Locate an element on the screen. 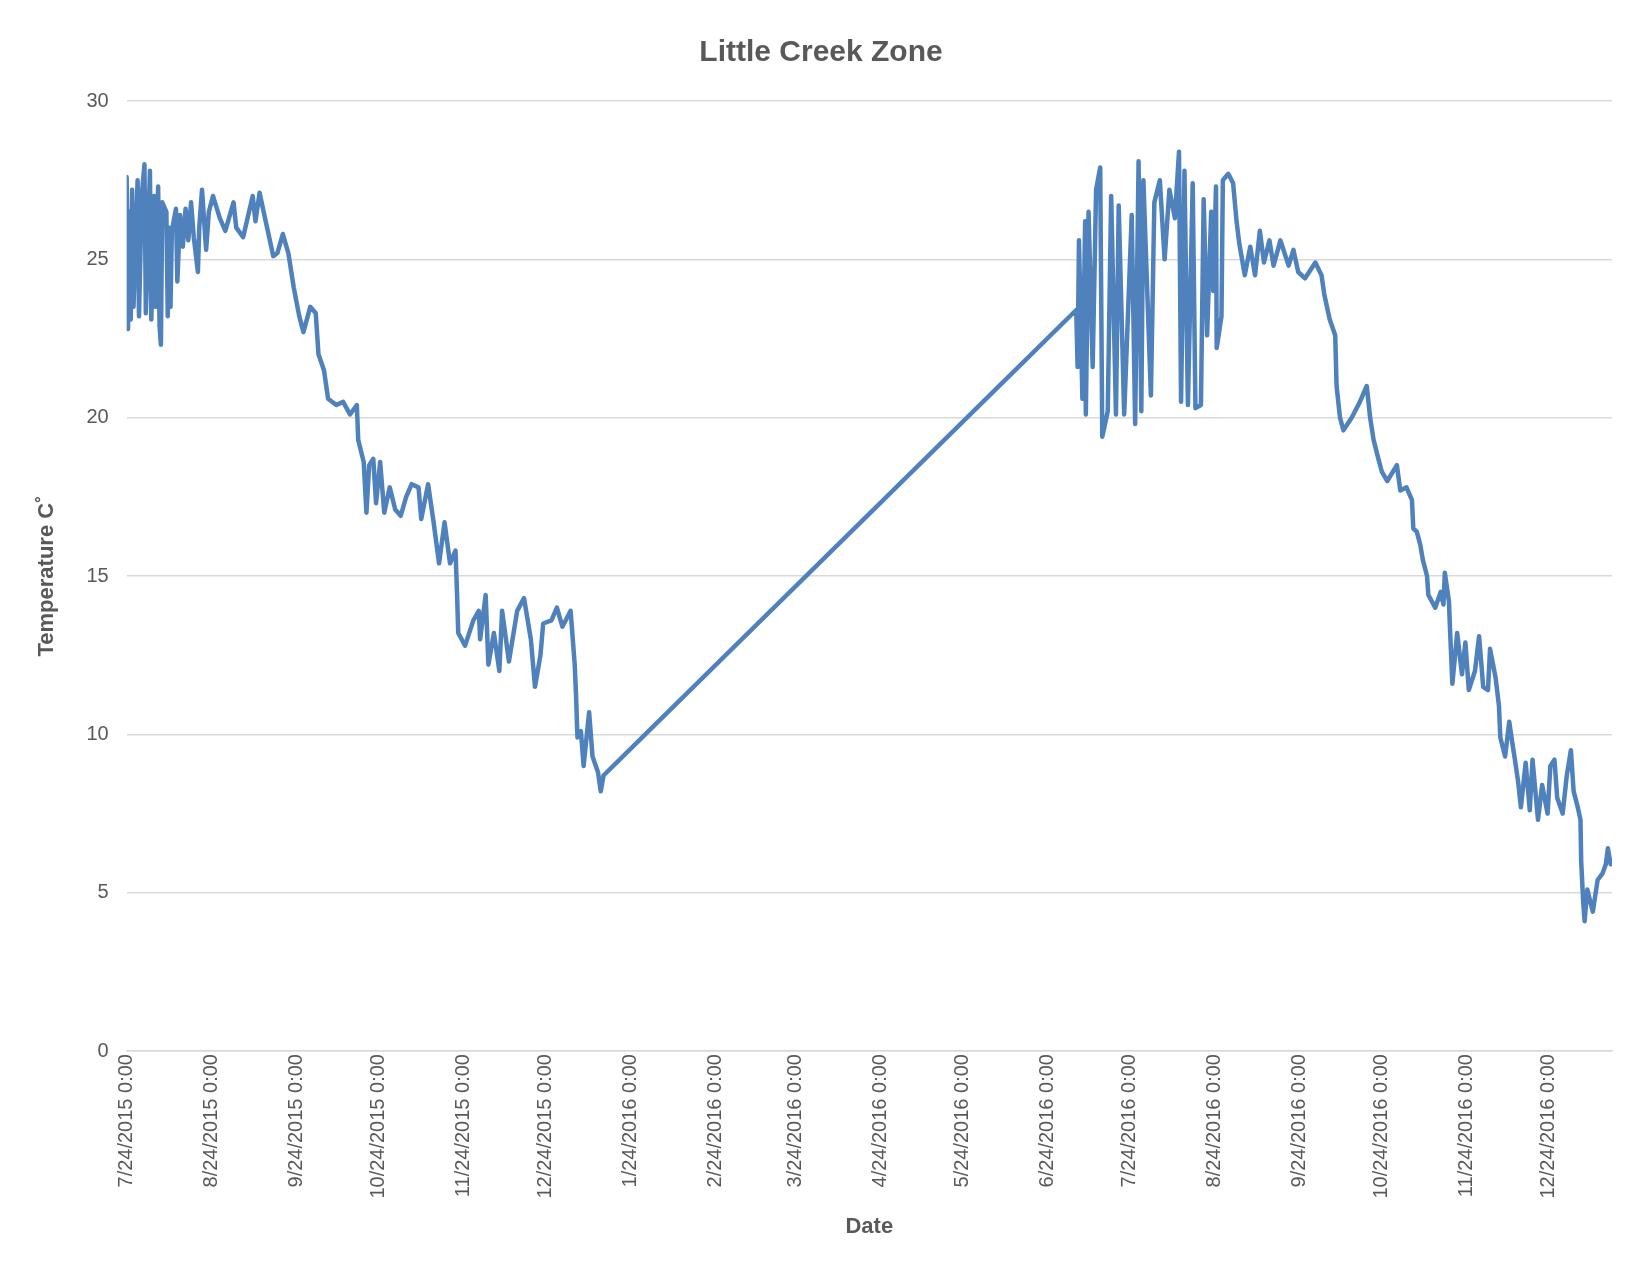  x-tick-label: 8/24/2016 0:00 is located at coordinates (1213, 1121).